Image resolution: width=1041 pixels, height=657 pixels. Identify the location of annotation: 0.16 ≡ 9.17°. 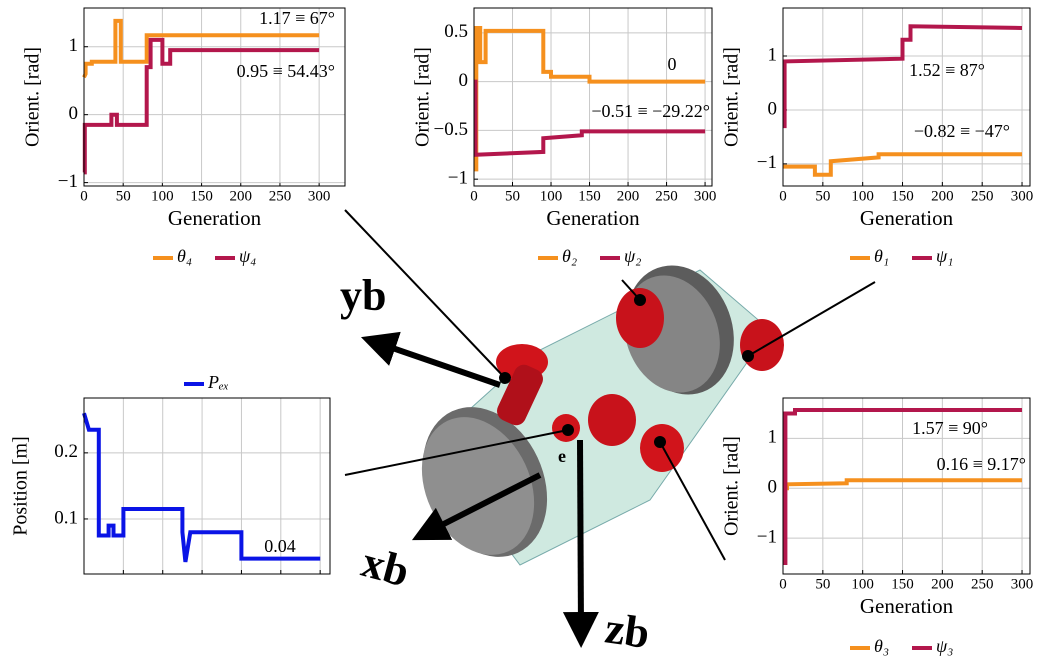
(981, 464).